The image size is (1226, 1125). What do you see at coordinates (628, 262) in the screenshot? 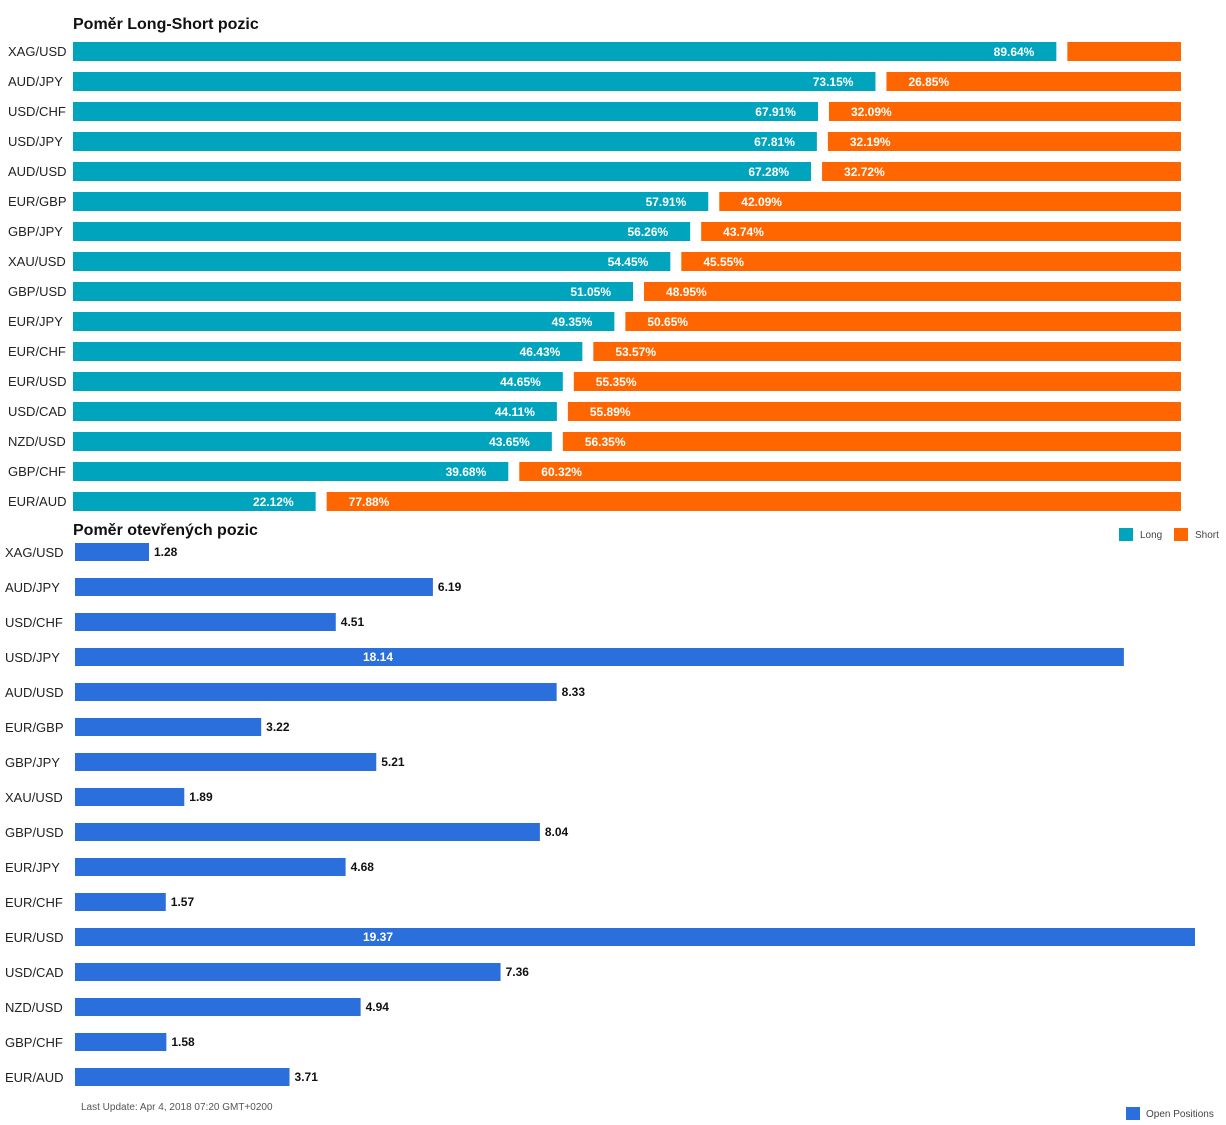
I see `chart1-long-value-label: 54.45%` at bounding box center [628, 262].